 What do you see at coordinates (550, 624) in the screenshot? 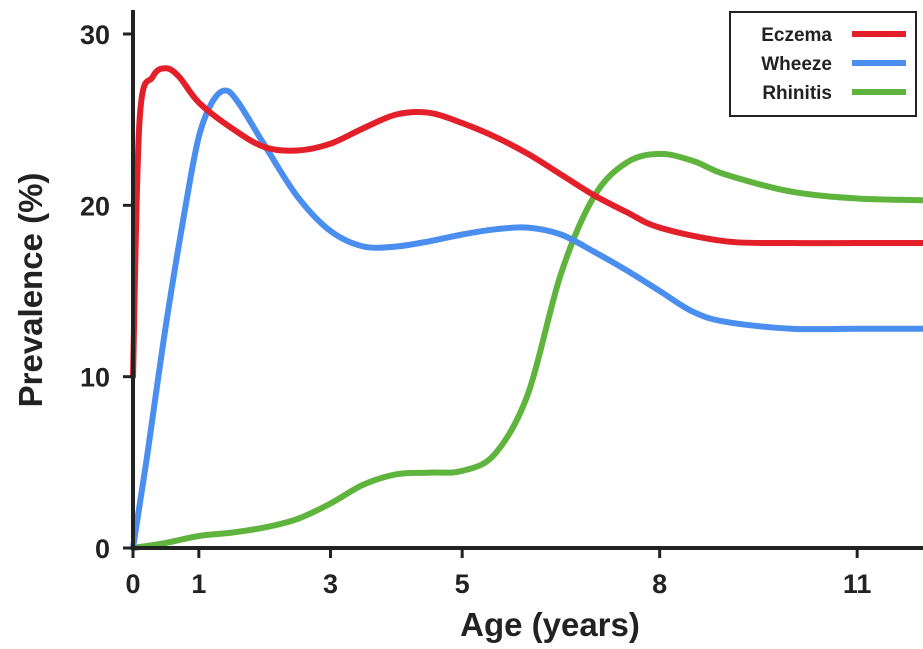
I see `x-axis-title: Age (years)` at bounding box center [550, 624].